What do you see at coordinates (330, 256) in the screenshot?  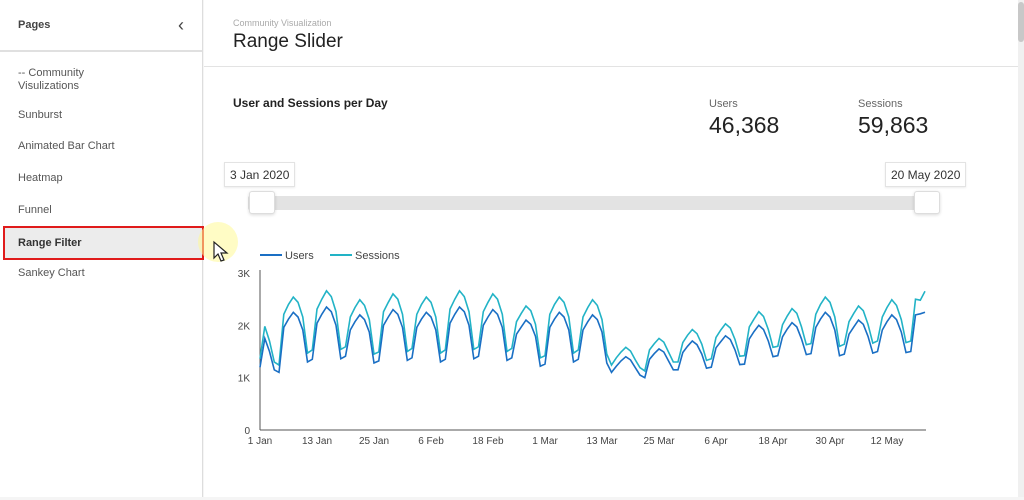 I see `legend: Users Sessions` at bounding box center [330, 256].